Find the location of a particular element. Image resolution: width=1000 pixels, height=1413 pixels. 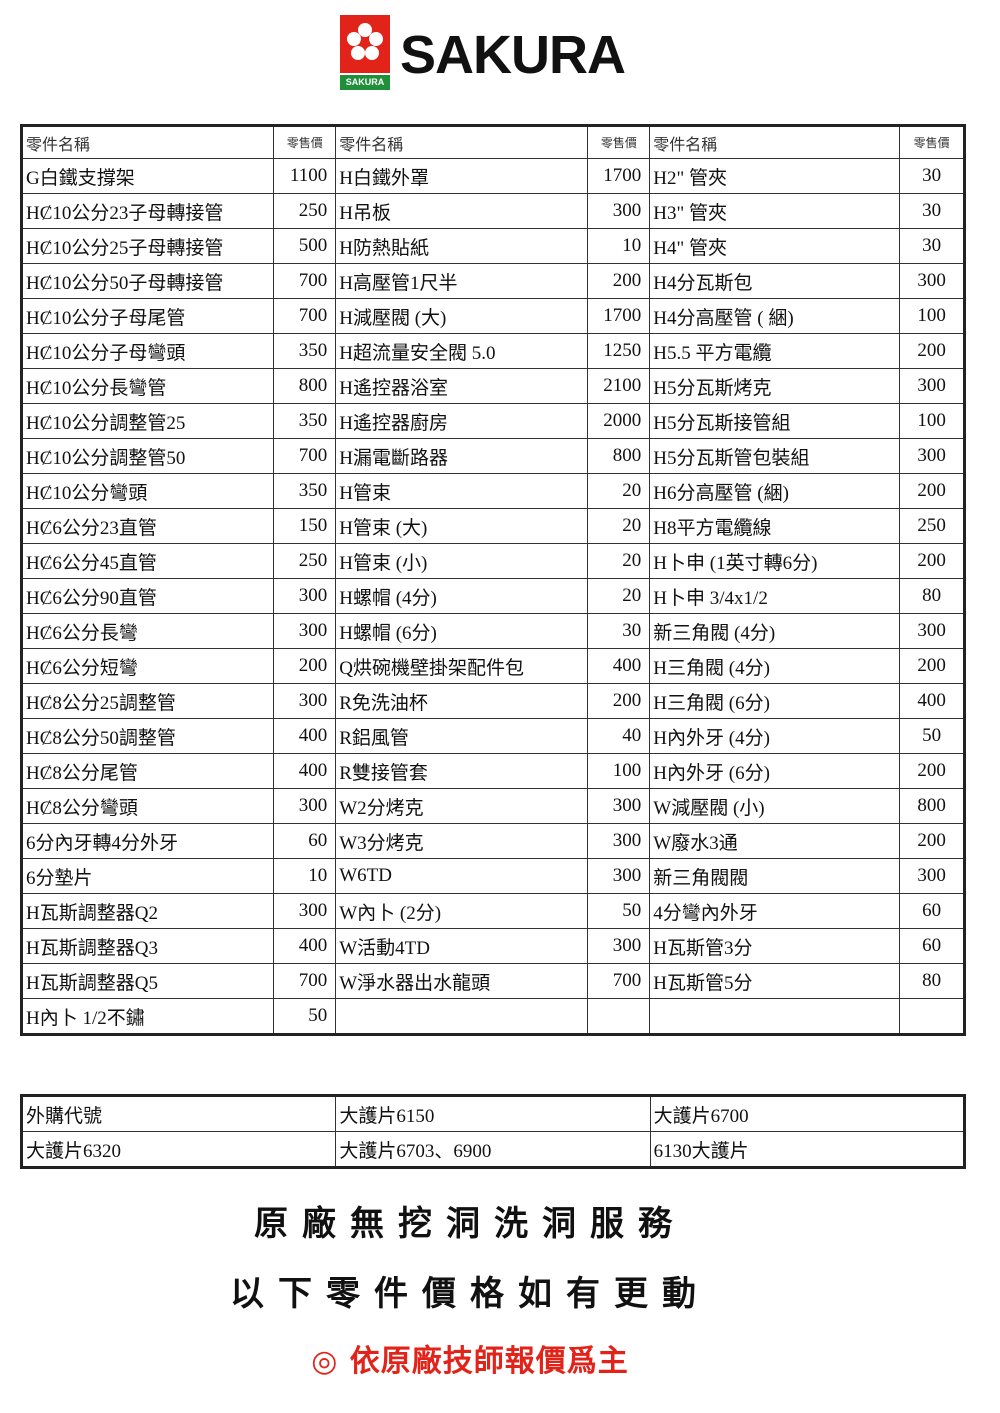

part-name: H減壓閥 (大) is located at coordinates (462, 316).